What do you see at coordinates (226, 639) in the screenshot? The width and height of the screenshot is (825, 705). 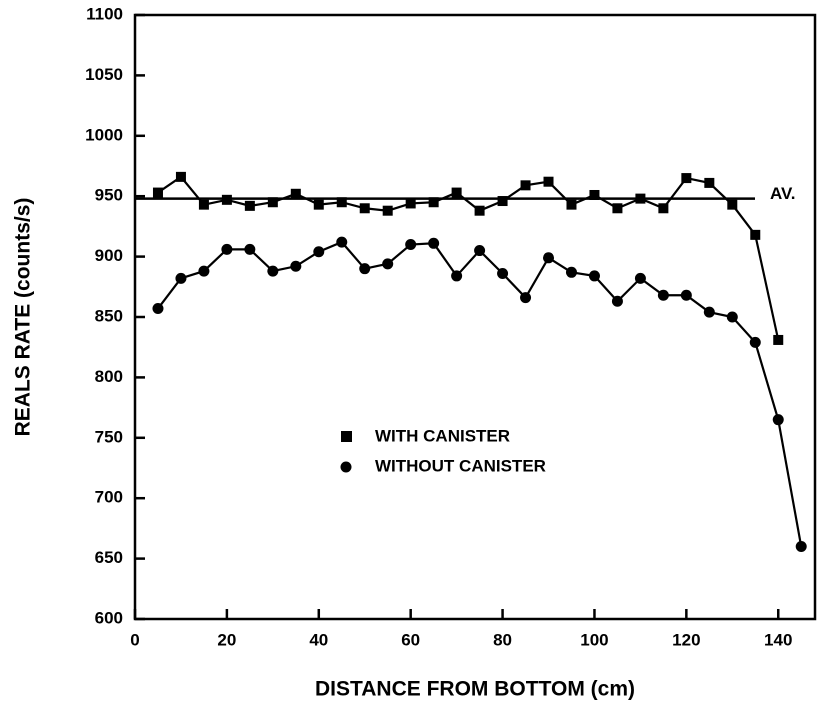 I see `x-tick-label: 20` at bounding box center [226, 639].